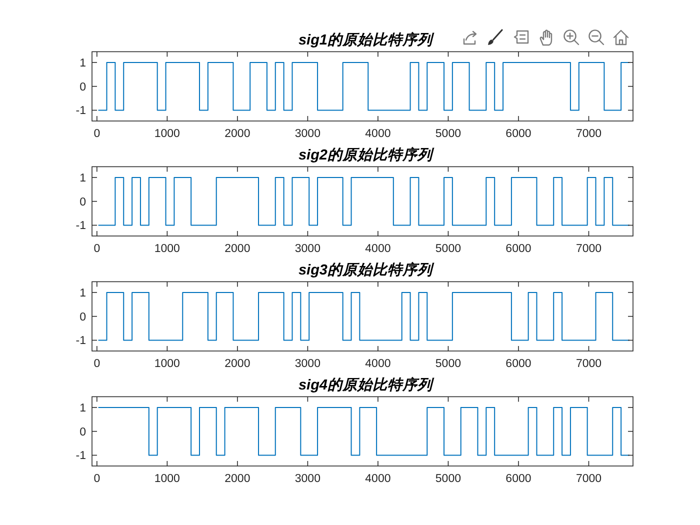 The image size is (700, 525). Describe the element at coordinates (366, 155) in the screenshot. I see `chart-title: sig2的原始比特序列` at that location.